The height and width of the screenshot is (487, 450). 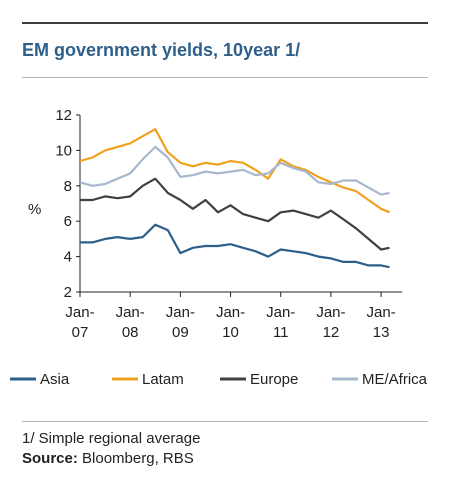 What do you see at coordinates (235, 246) in the screenshot?
I see `series-line-asia` at bounding box center [235, 246].